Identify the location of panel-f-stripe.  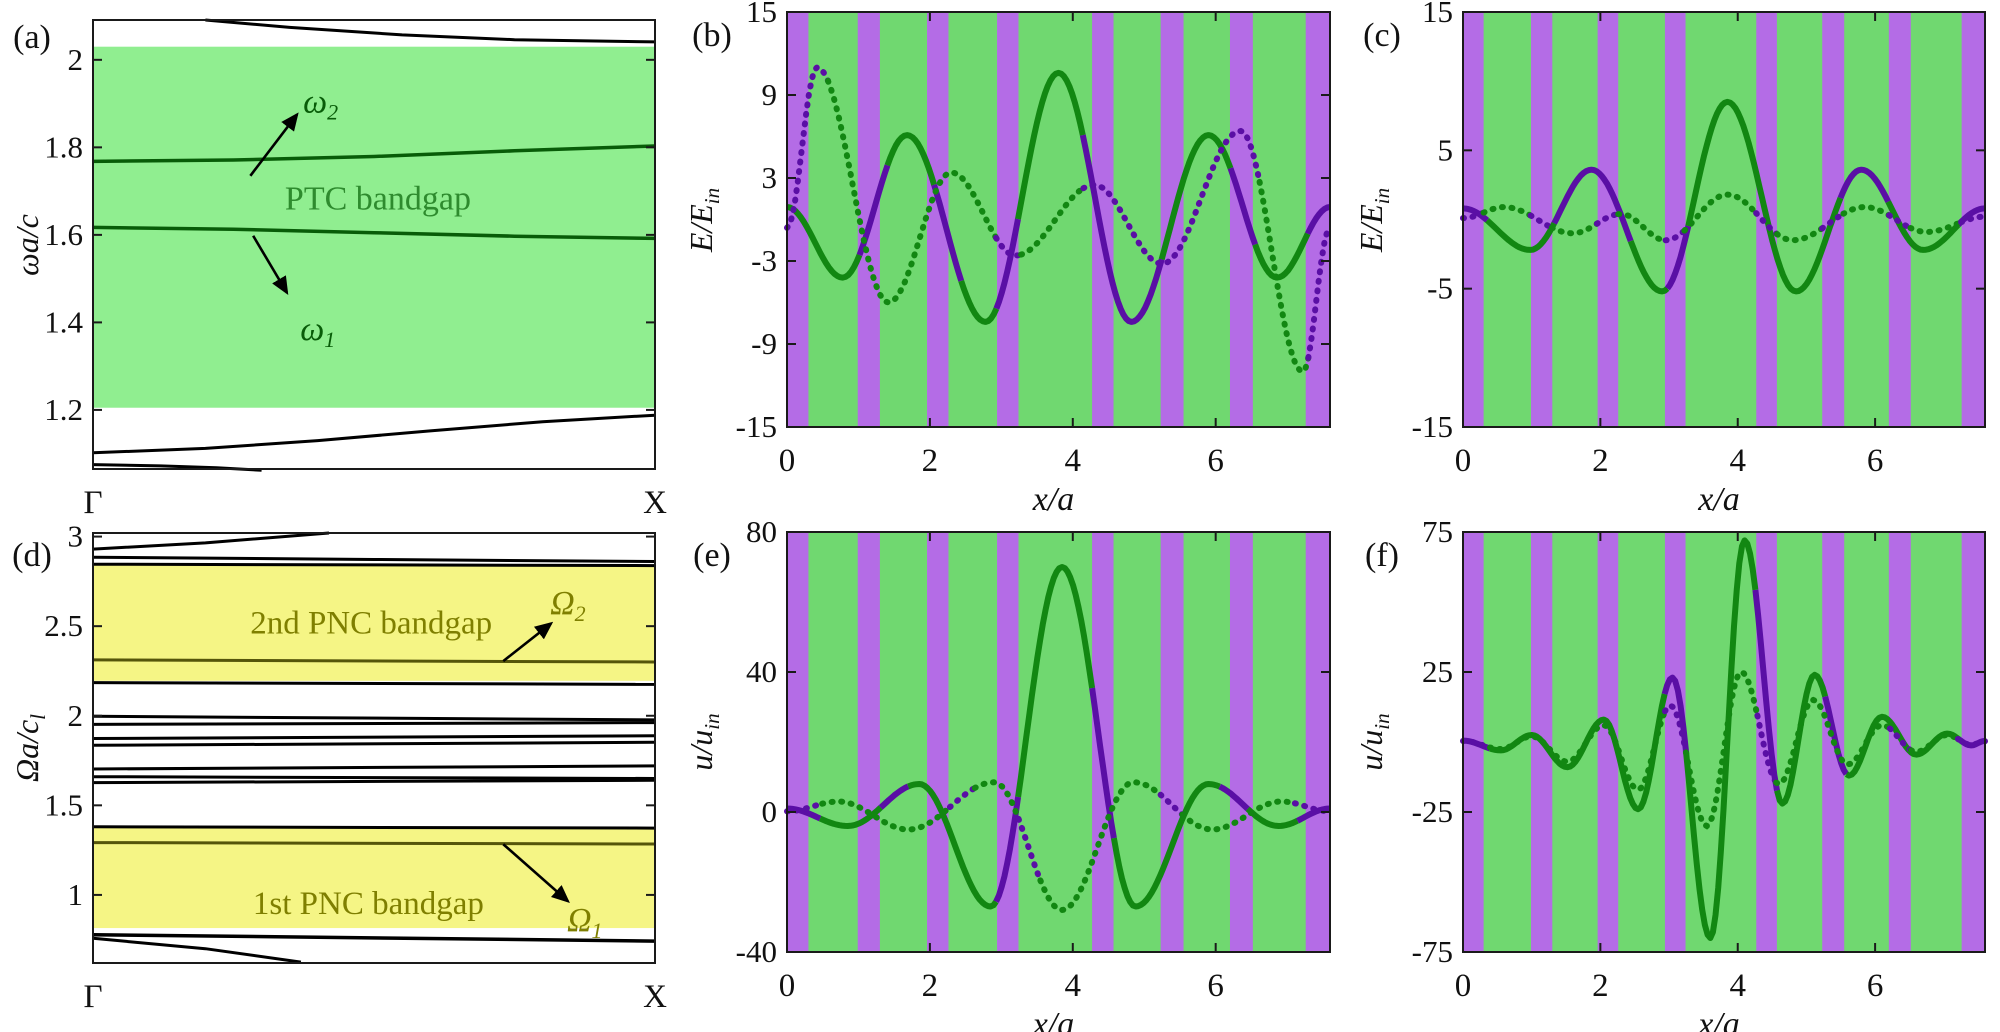
(1675, 742).